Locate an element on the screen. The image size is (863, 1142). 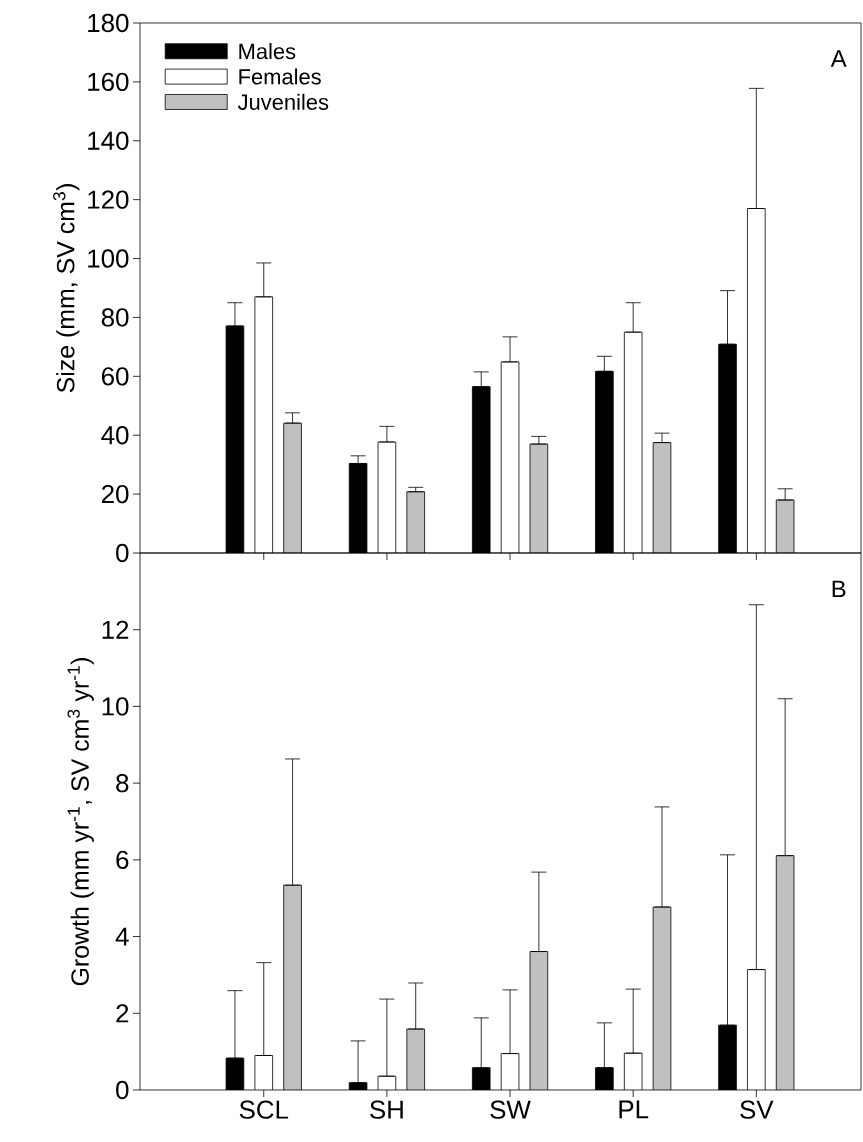
y-tick-label: 10 is located at coordinates (115, 706).